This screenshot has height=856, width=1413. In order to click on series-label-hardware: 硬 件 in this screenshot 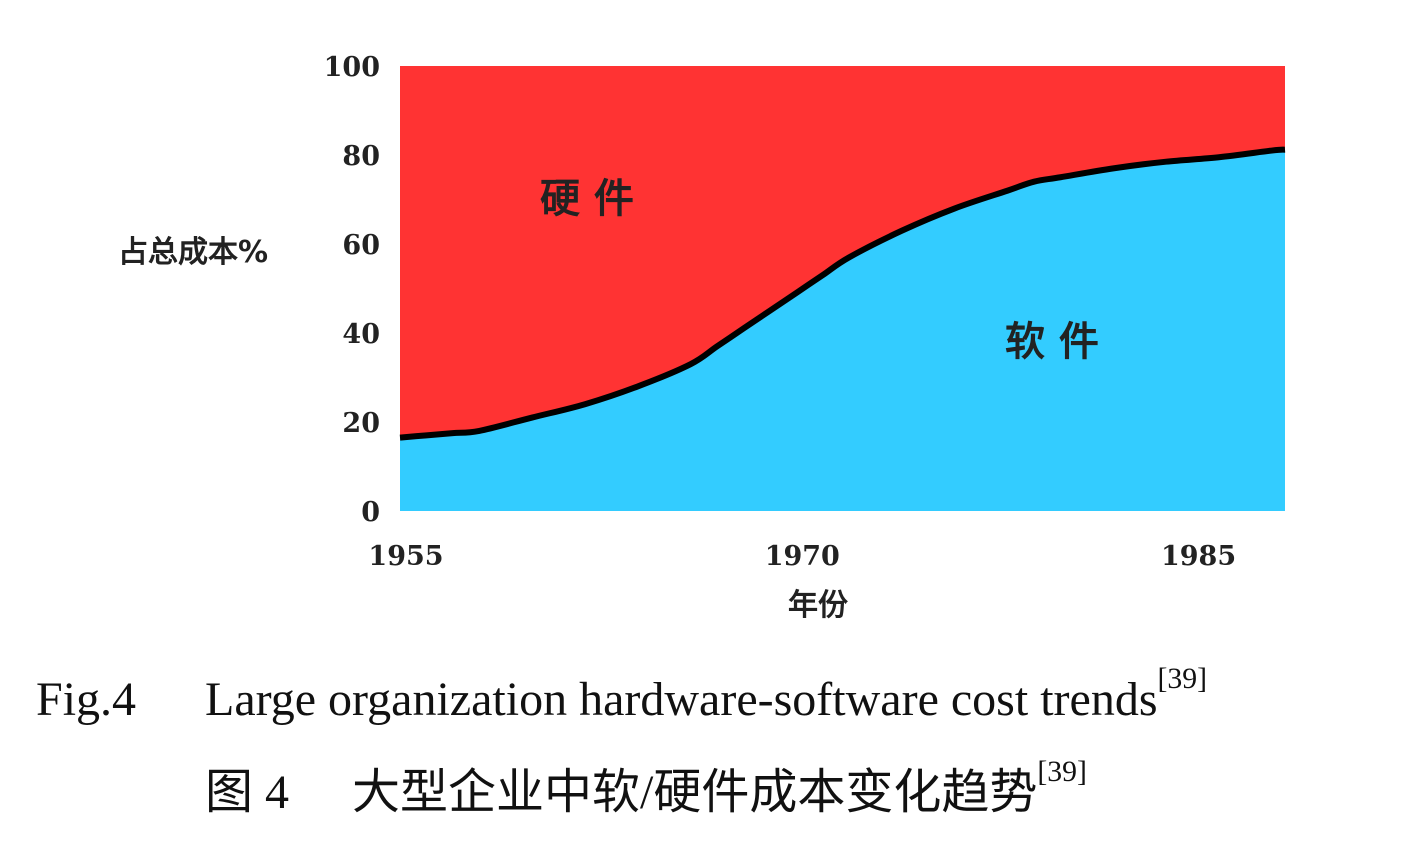, I will do `click(587, 199)`.